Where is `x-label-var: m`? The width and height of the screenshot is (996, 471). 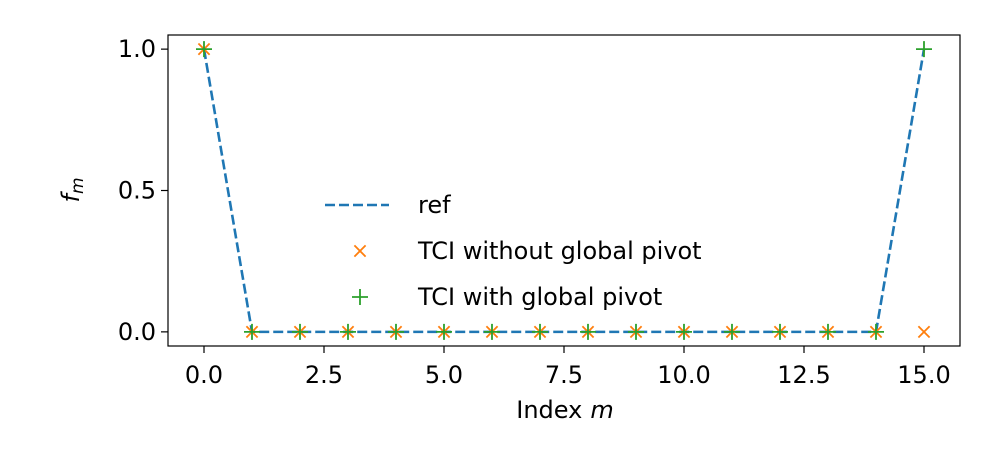
x-label-var: m is located at coordinates (601, 410).